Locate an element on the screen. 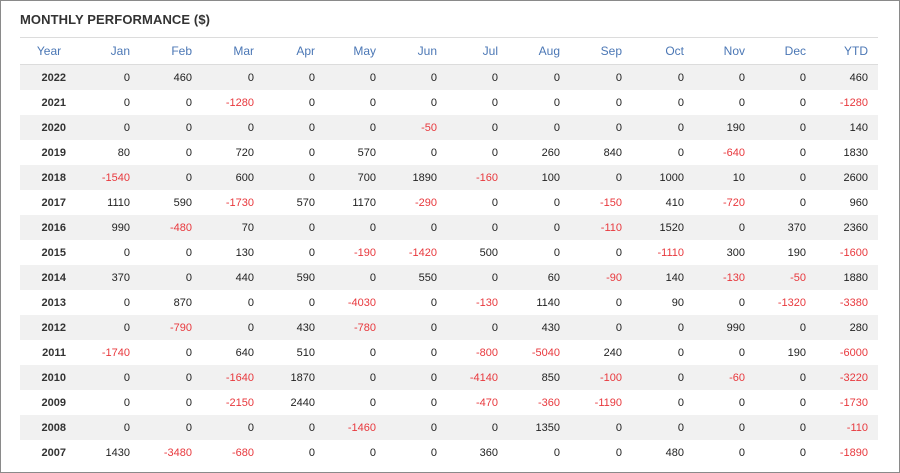 The width and height of the screenshot is (900, 473). table-row: 2020 0 0 0 0 0 -50 0 0 0 0 190 0 140 is located at coordinates (449, 127).